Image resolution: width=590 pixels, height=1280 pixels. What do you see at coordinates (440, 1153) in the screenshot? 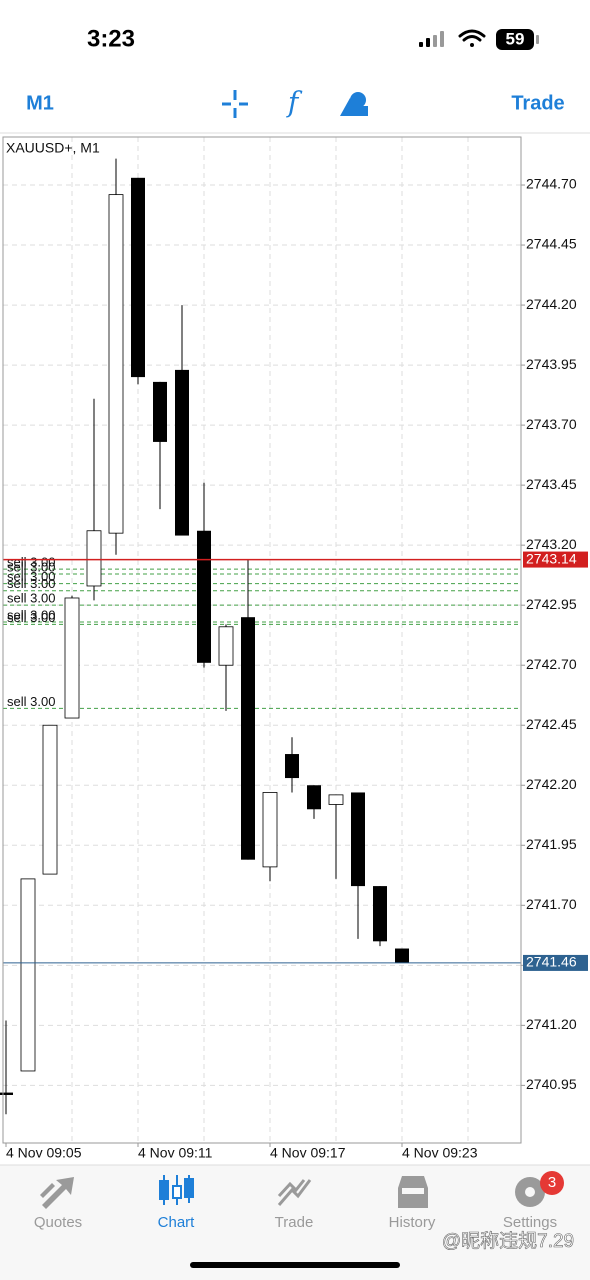
I see `x-tick-label: 4 Nov 09:23` at bounding box center [440, 1153].